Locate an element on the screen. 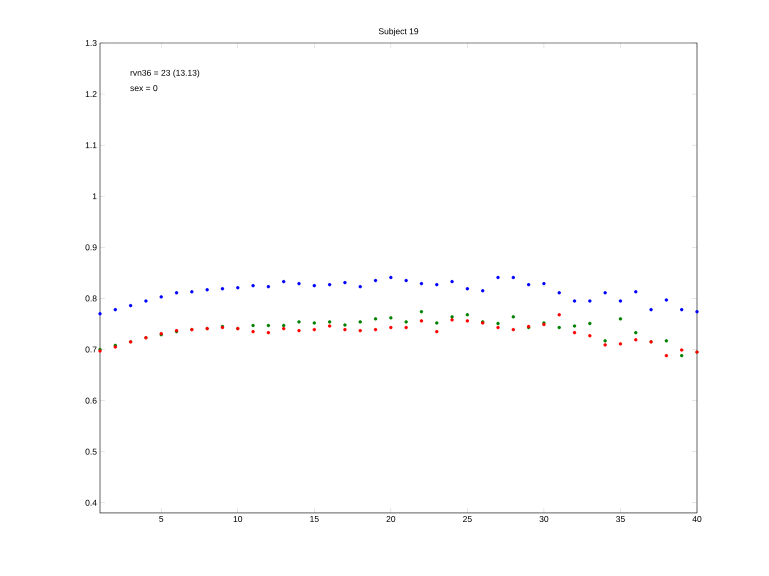 This screenshot has height=576, width=769. y-tick-label: 0.6 is located at coordinates (91, 401).